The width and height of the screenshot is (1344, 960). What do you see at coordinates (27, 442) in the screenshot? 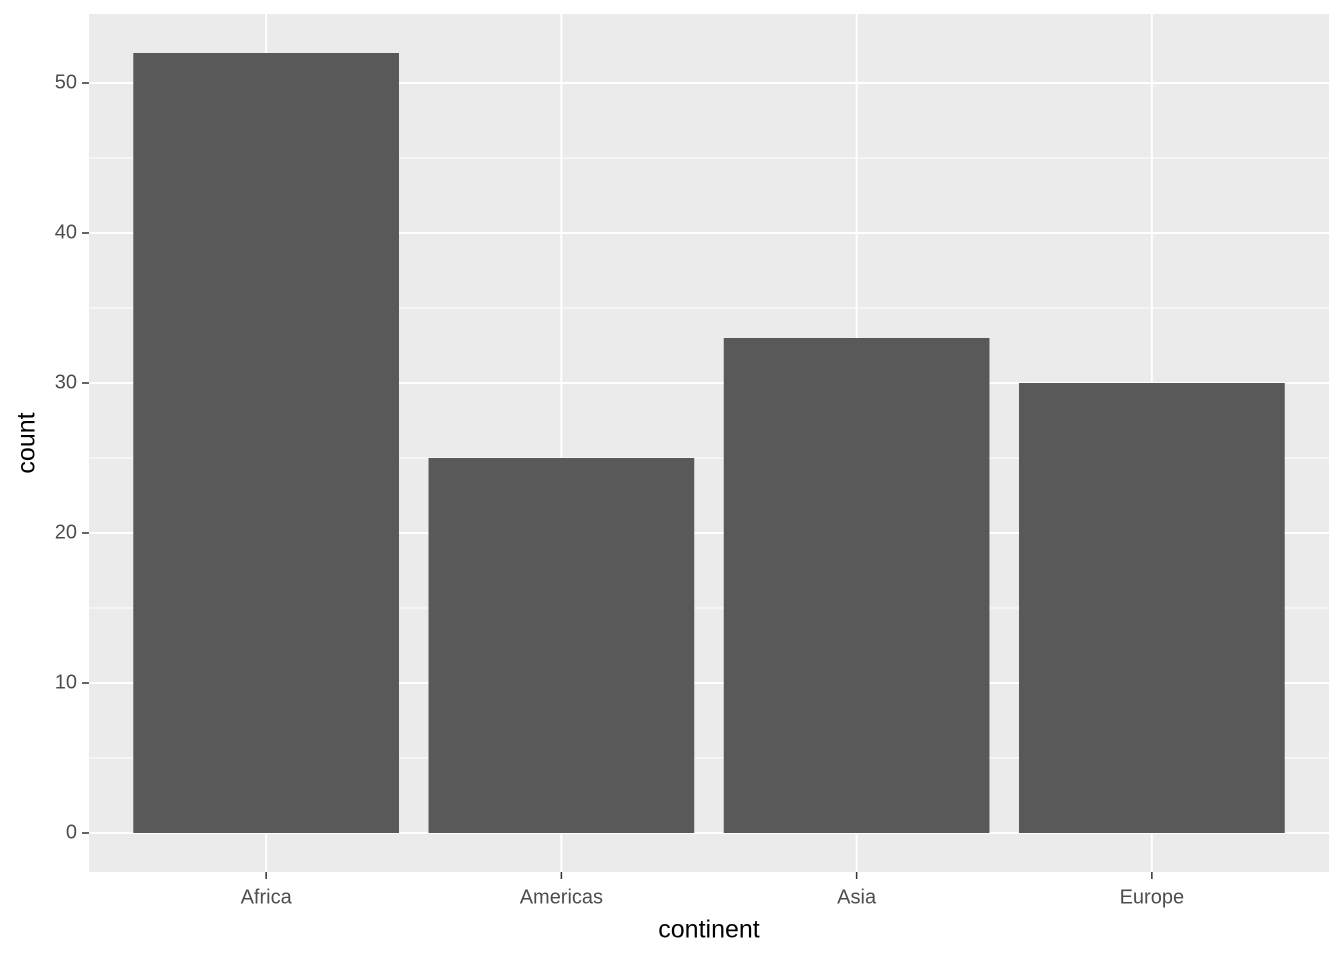
I see `y-axis-title: count` at bounding box center [27, 442].